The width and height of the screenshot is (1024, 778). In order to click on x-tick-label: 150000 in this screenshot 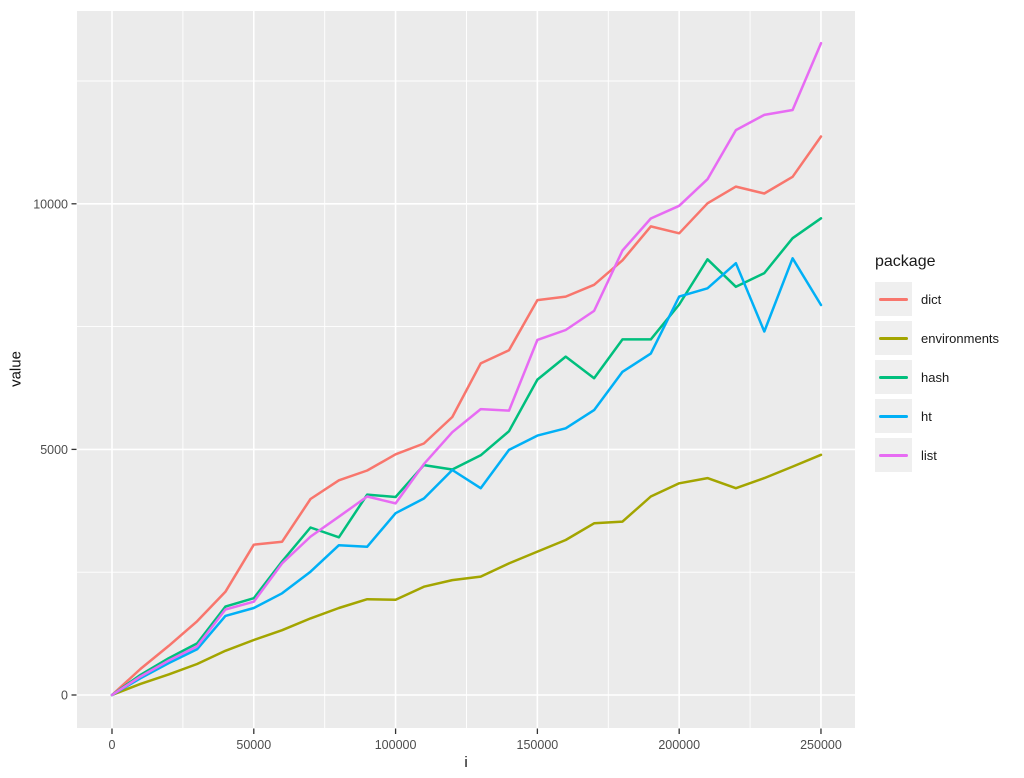, I will do `click(538, 745)`.